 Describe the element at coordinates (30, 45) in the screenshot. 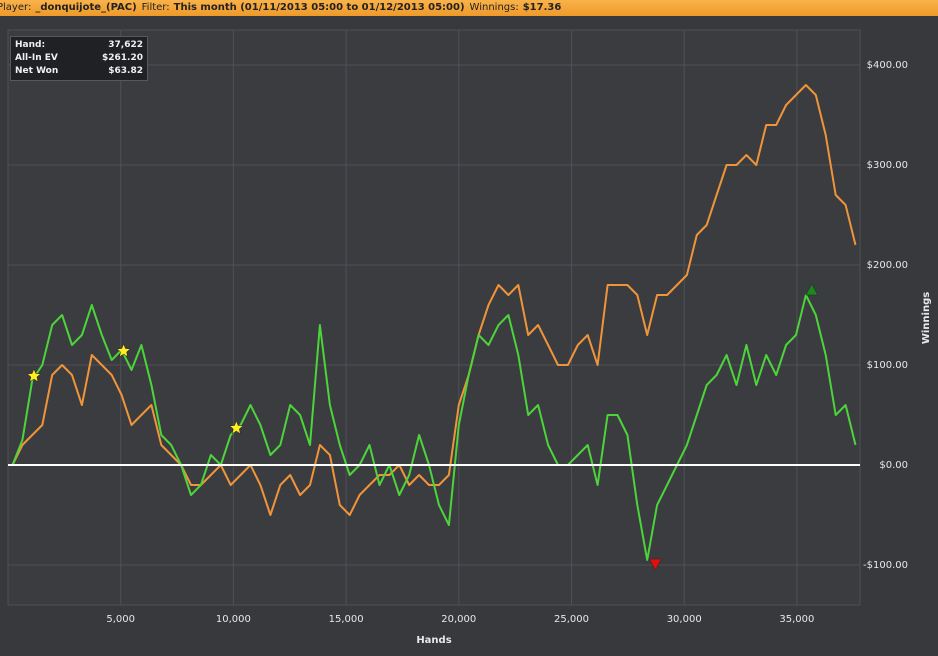

I see `info-label: Hand:` at that location.